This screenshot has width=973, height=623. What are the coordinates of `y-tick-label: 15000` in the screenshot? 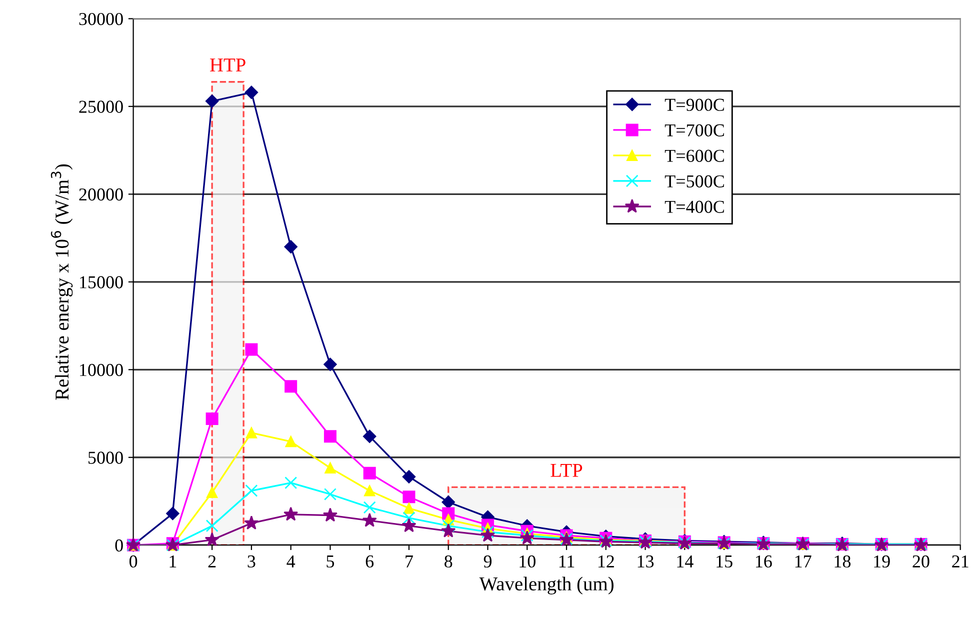 It's located at (101, 282).